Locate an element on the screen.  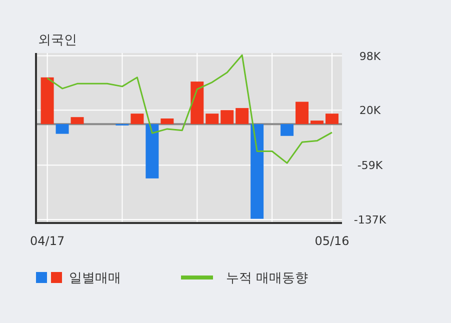
y-tick-label: -59K is located at coordinates (370, 165).